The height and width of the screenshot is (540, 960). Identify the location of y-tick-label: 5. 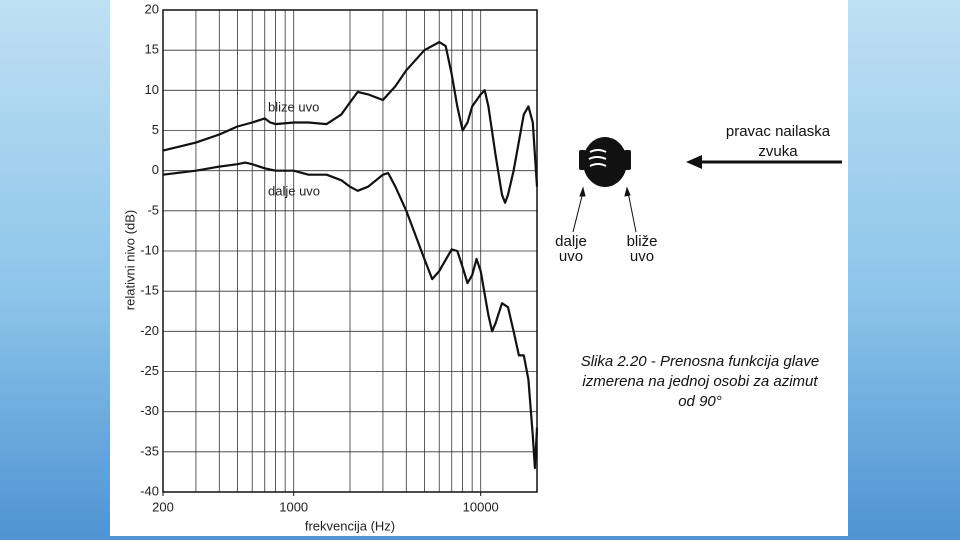
(155, 129).